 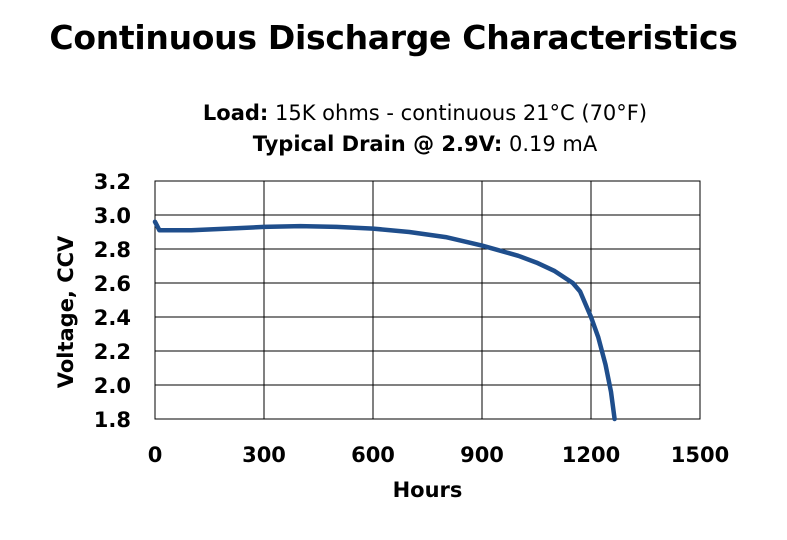 What do you see at coordinates (550, 144) in the screenshot?
I see `drain-value: 0.19 mA` at bounding box center [550, 144].